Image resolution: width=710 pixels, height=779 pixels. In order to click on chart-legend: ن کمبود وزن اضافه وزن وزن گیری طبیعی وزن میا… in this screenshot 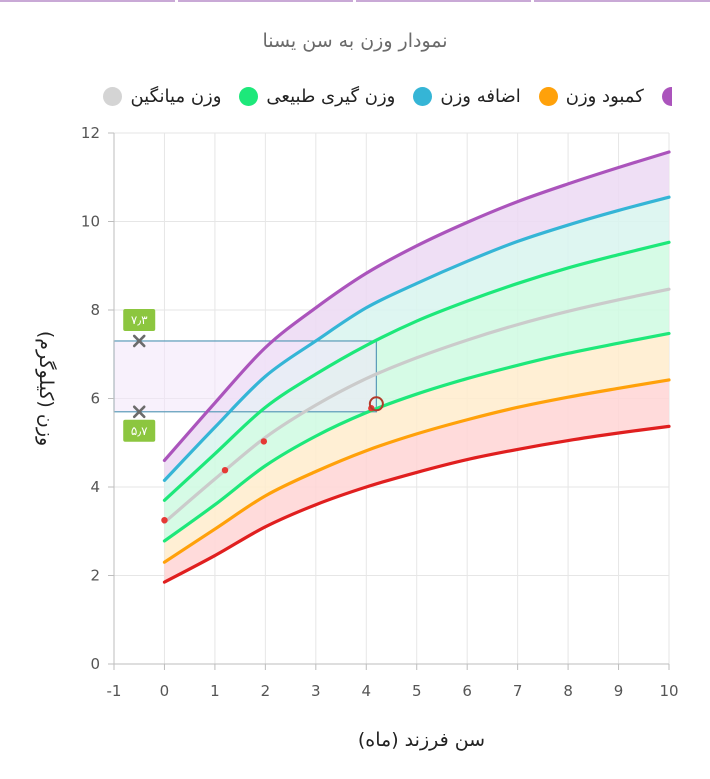, I will do `click(336, 103)`.